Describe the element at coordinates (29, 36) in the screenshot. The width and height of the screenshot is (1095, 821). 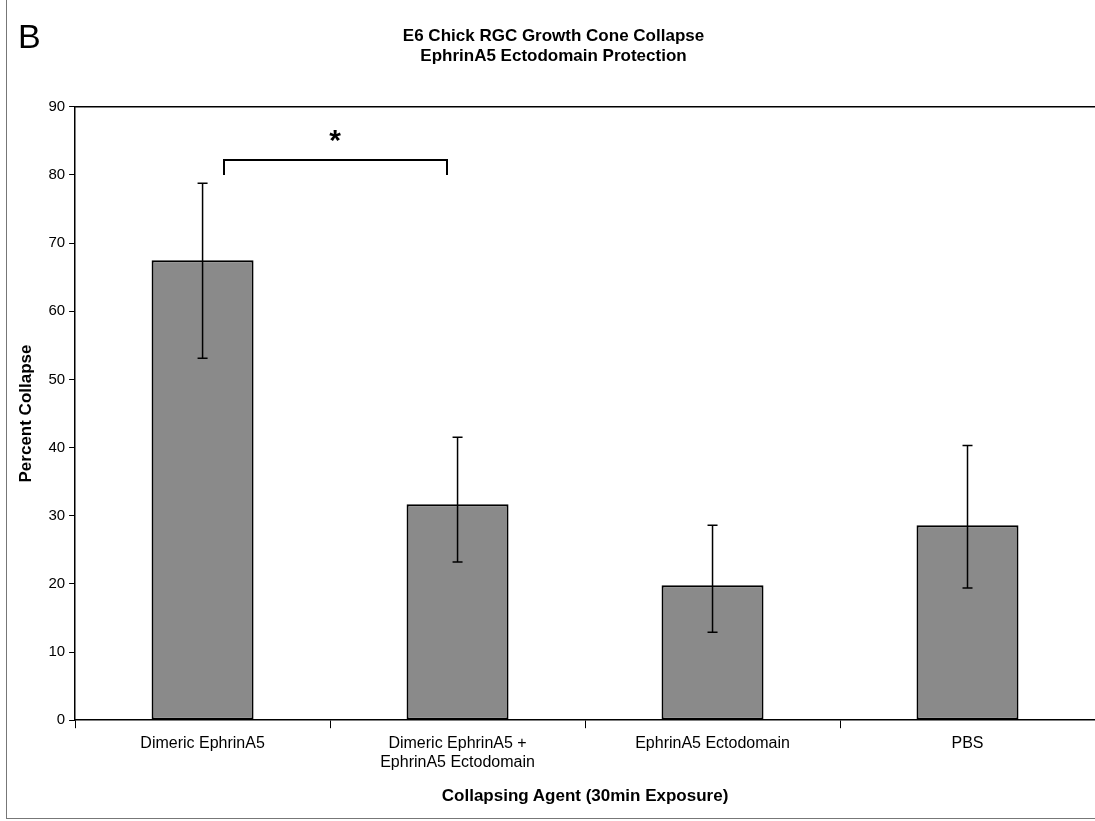
I see `text: B` at that location.